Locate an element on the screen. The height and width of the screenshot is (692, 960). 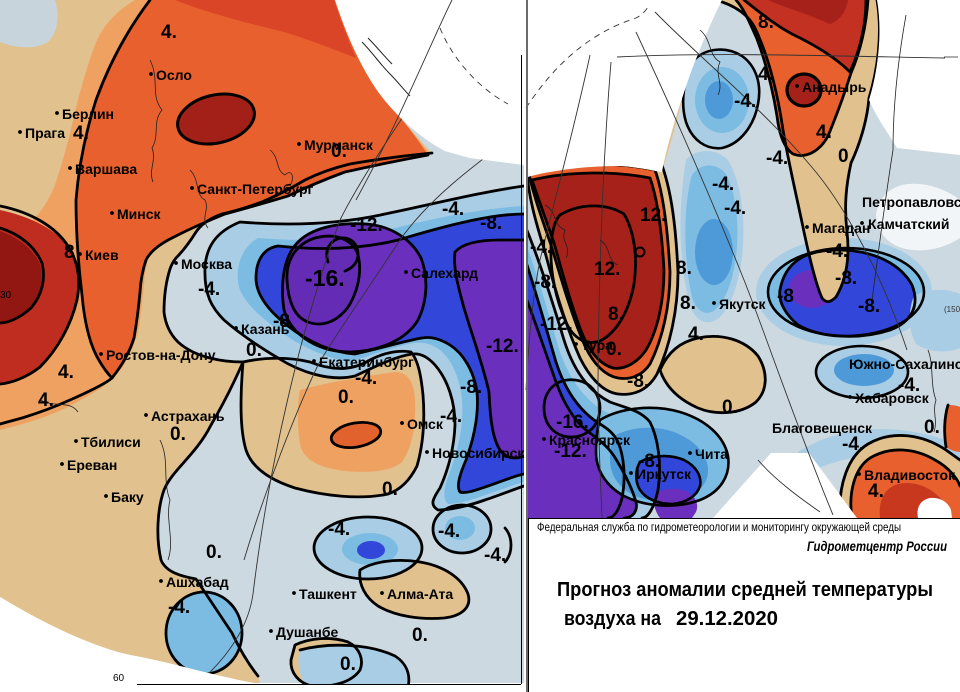
svg-text: Красноярск is located at coordinates (590, 440).